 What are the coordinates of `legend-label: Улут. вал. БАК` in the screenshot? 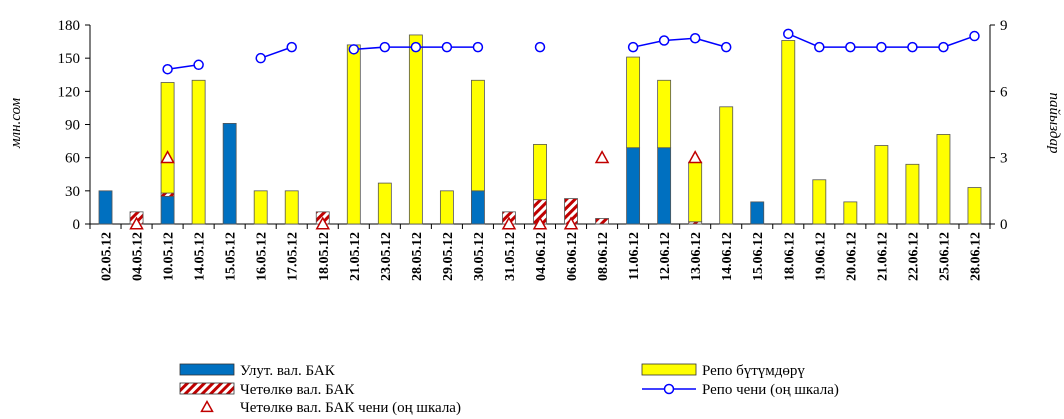 It's located at (288, 371).